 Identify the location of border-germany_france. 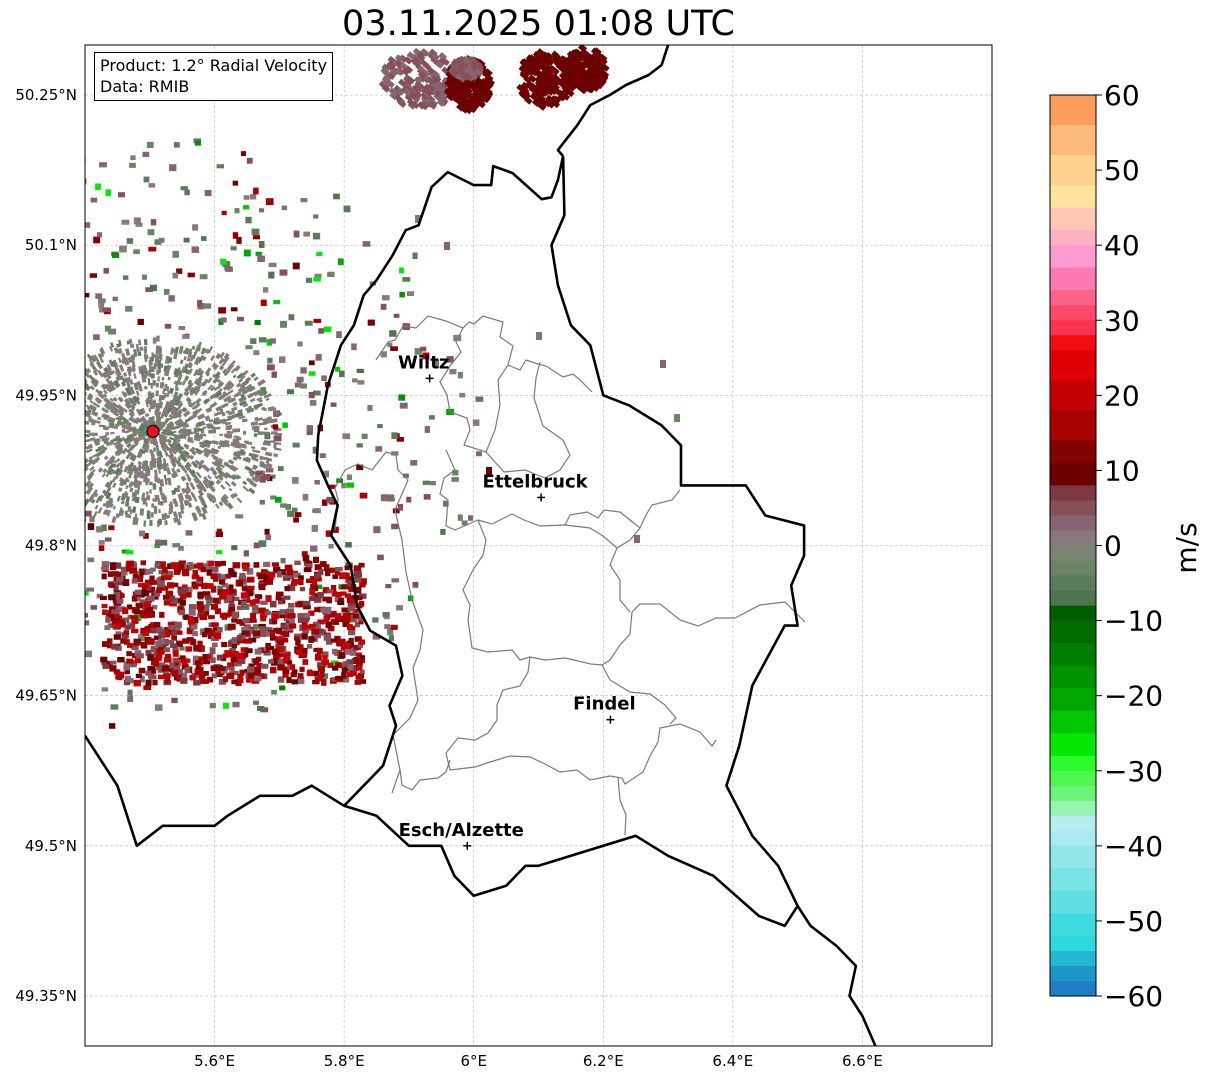
(836, 975).